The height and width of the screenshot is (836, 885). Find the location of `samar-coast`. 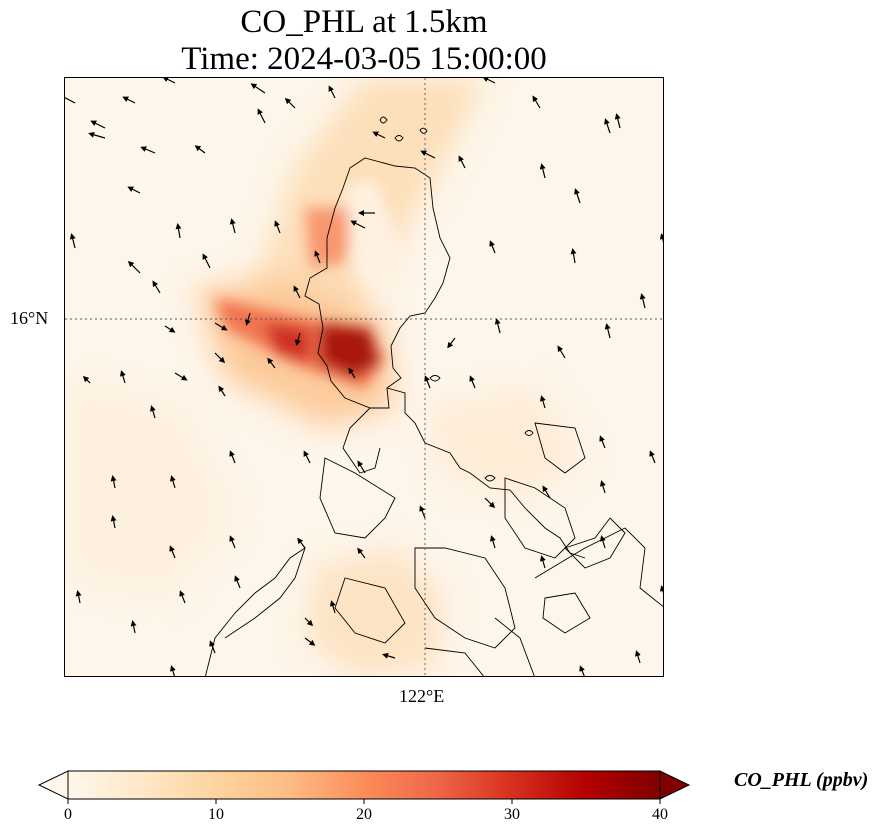

samar-coast is located at coordinates (560, 448).